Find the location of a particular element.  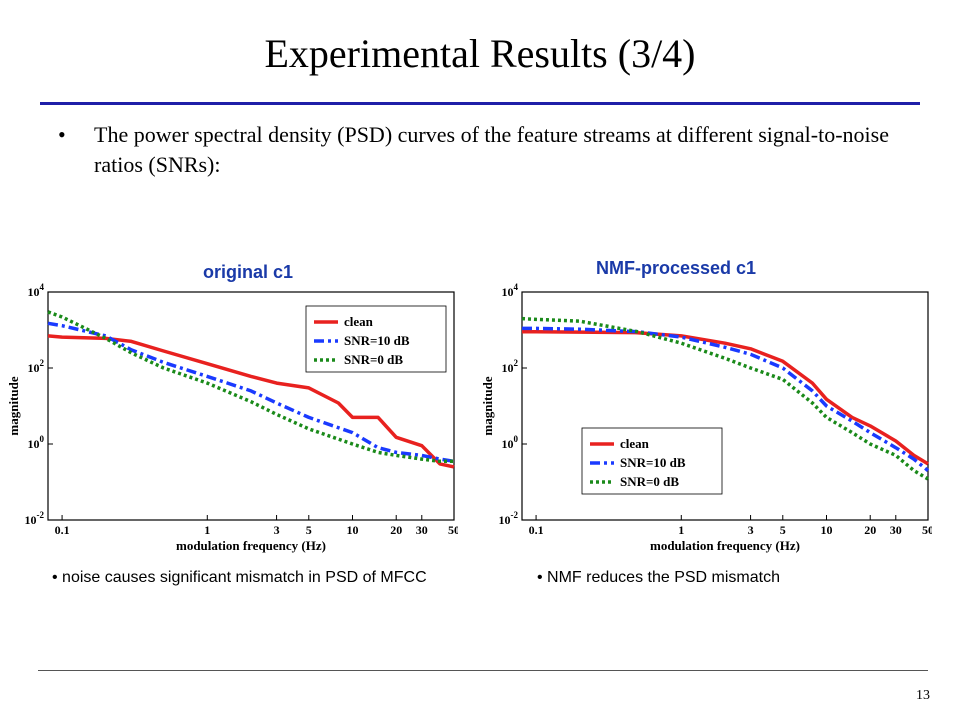

left-xtick-label: 3 is located at coordinates (277, 530).